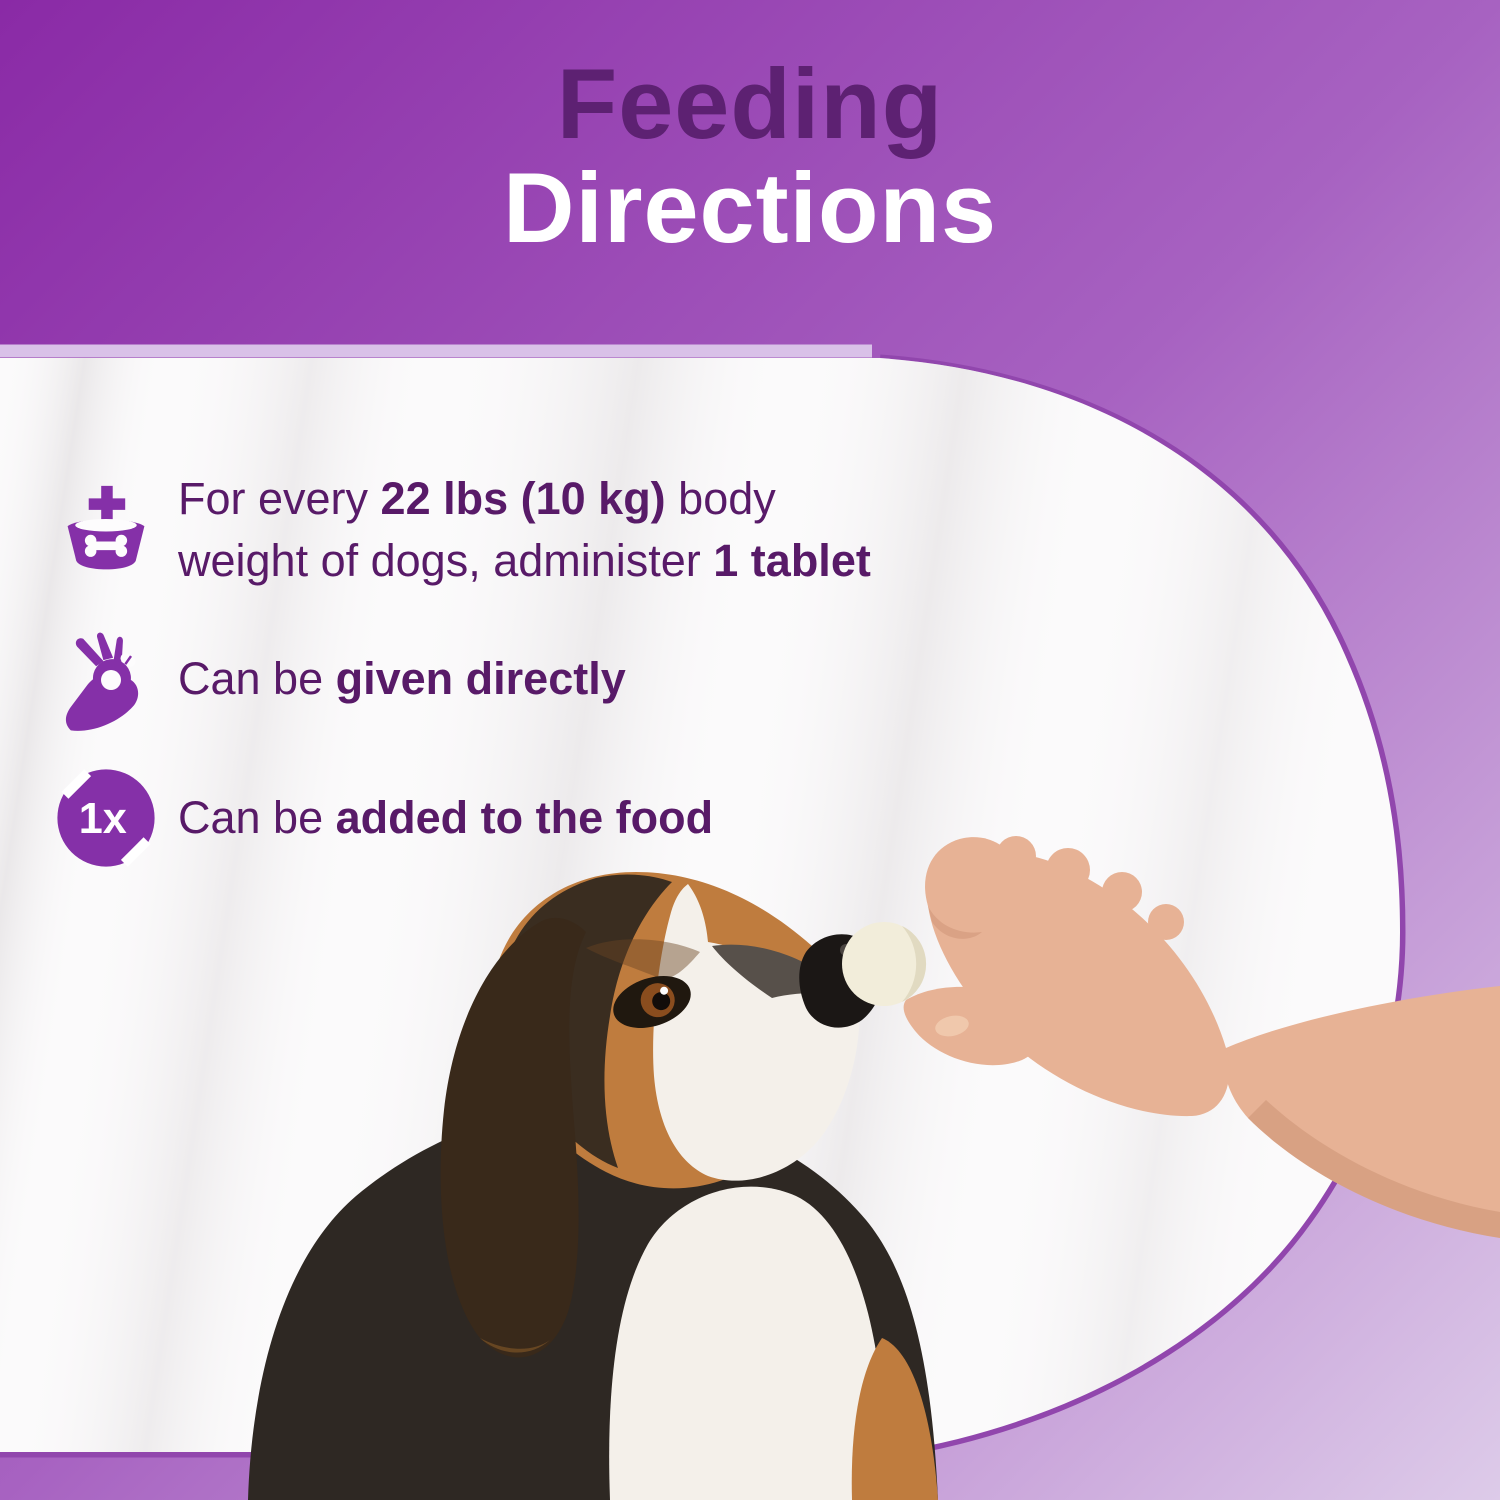  What do you see at coordinates (446, 560) in the screenshot?
I see `text-segment: weight of dogs, administer` at bounding box center [446, 560].